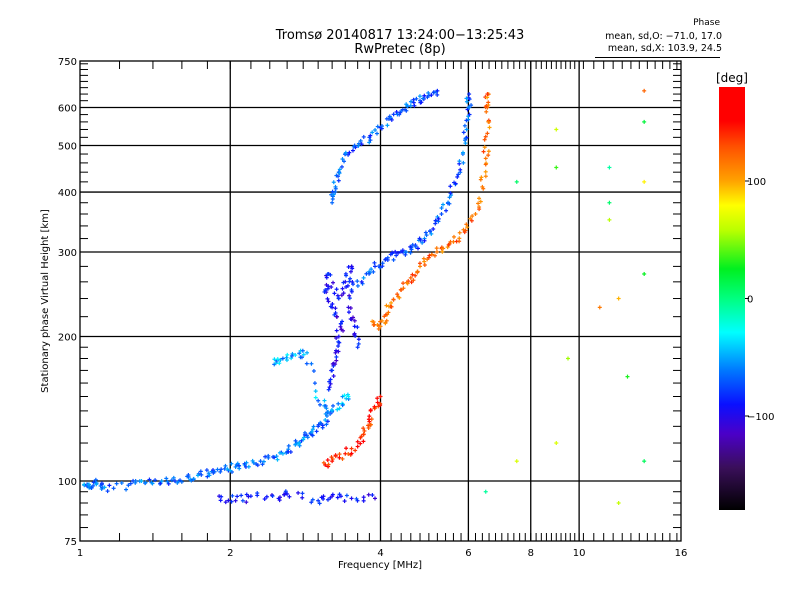  I want to click on colorbar-label: [deg], so click(732, 78).